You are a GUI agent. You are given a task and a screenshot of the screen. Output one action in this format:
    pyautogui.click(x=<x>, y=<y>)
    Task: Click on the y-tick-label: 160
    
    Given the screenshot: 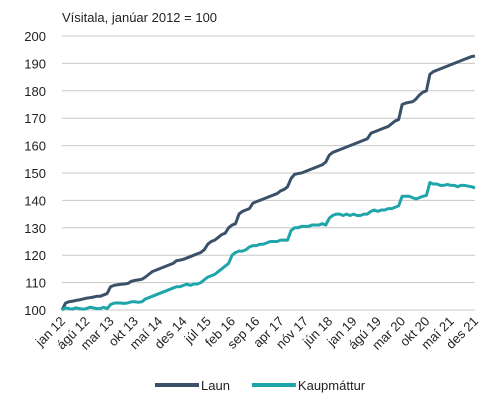 What is the action you would take?
    pyautogui.click(x=35, y=146)
    